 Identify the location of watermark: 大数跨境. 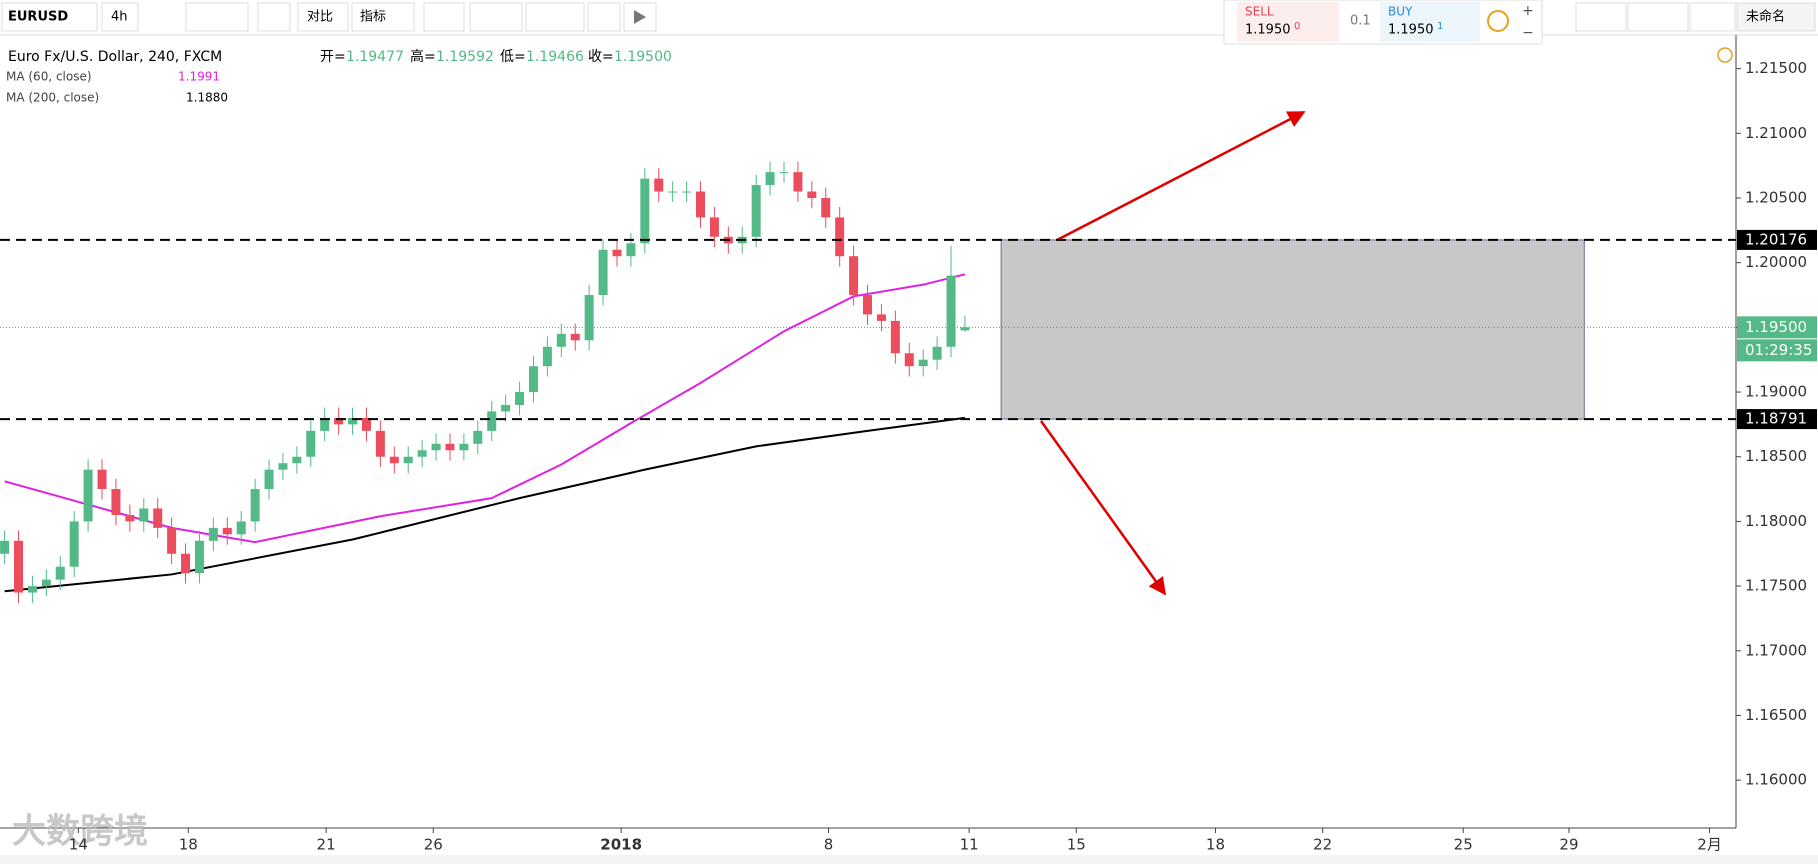
(80, 832).